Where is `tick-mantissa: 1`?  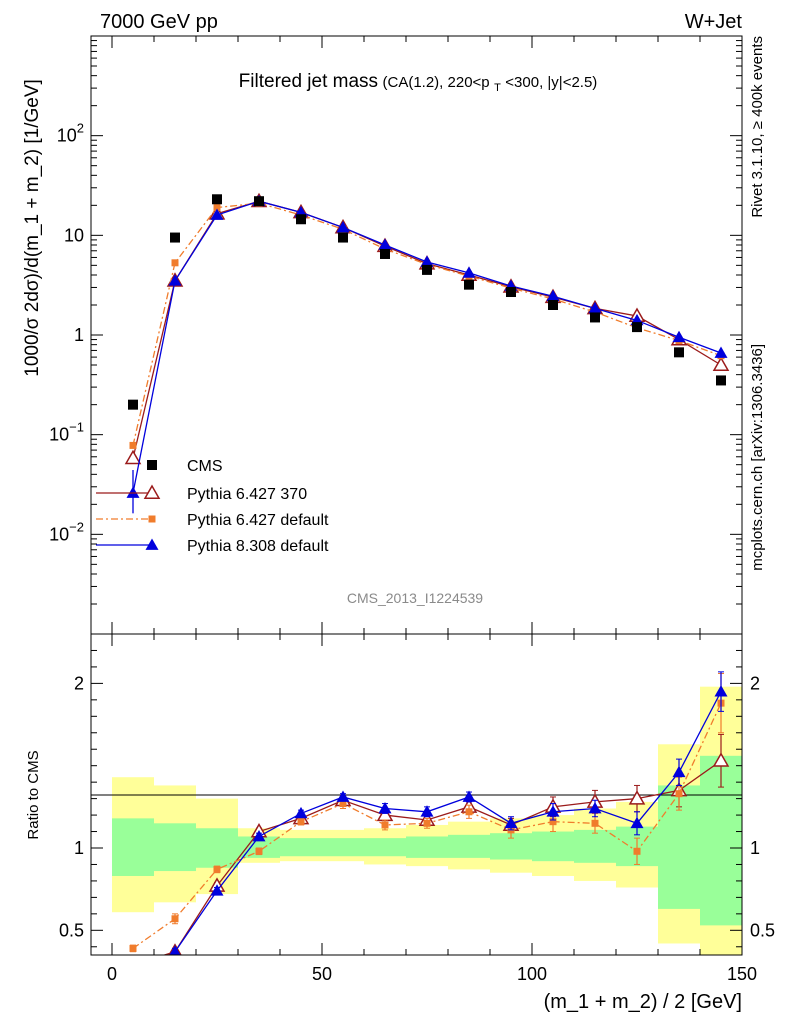
tick-mantissa: 1 is located at coordinates (79, 335).